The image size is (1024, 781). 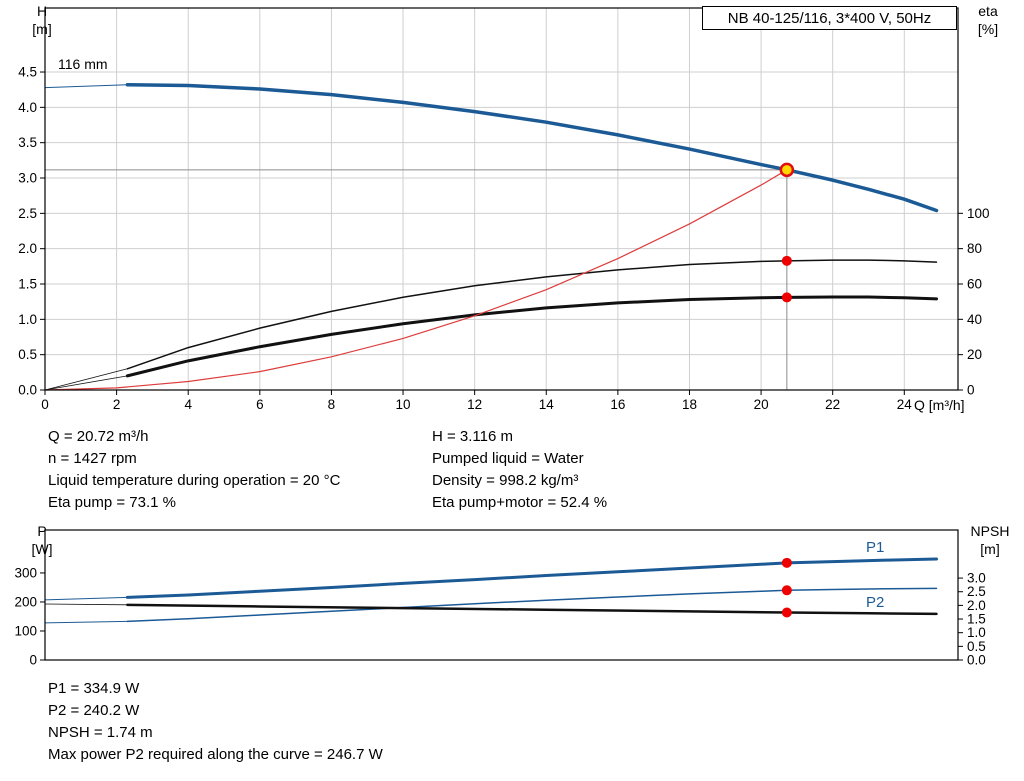 What do you see at coordinates (474, 404) in the screenshot?
I see `x-tick-label: 12` at bounding box center [474, 404].